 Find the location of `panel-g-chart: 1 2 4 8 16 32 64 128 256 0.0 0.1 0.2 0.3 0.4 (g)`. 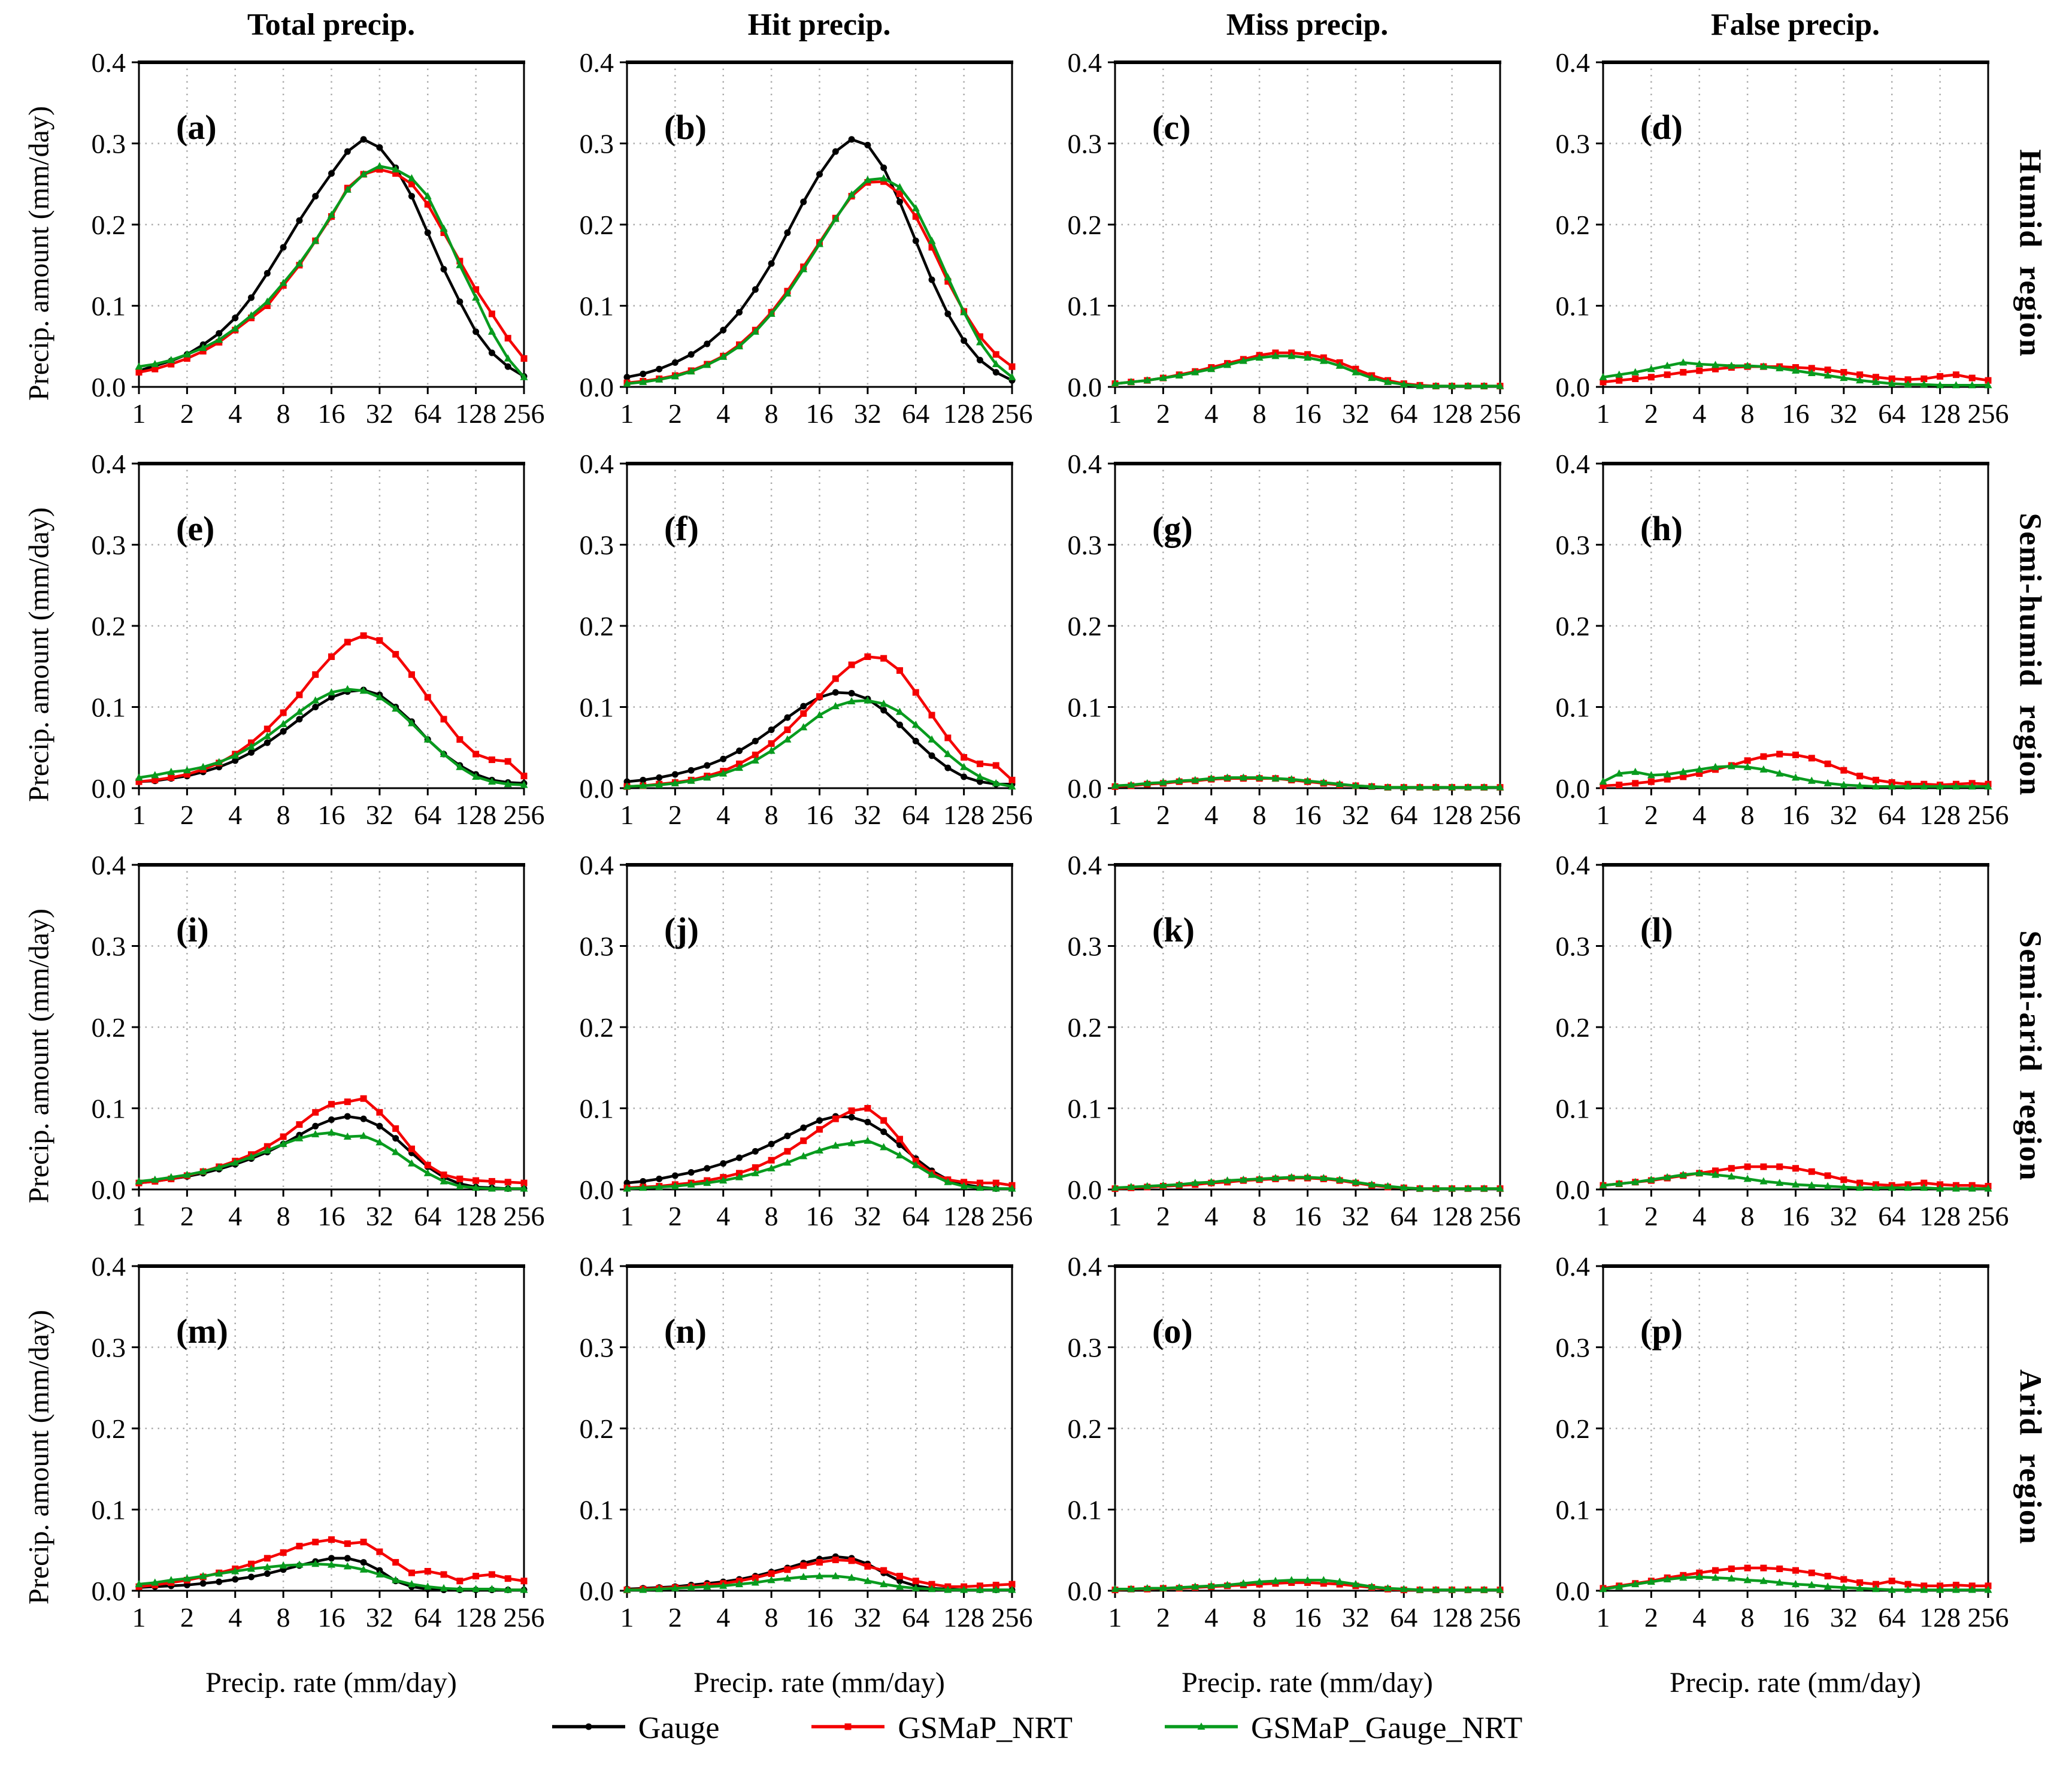

panel-g-chart: 1 2 4 8 16 32 64 128 256 0.0 0.1 0.2 0.3 0.4 (g) is located at coordinates (1295, 642).